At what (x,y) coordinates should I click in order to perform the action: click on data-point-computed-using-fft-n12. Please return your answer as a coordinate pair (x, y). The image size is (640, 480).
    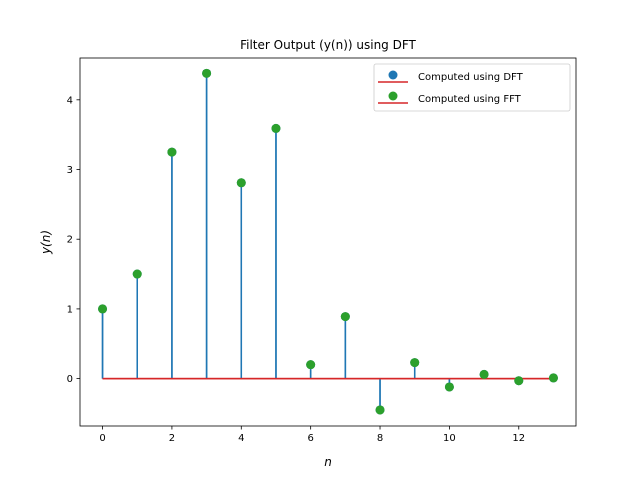
    Looking at the image, I should click on (519, 381).